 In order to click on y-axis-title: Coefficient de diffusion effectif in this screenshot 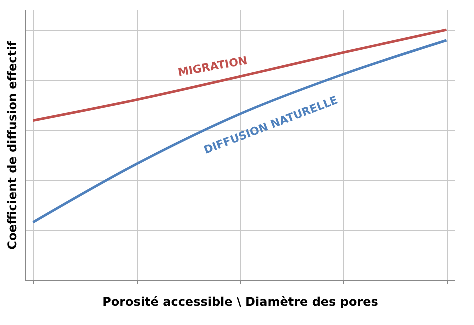, I will do `click(13, 145)`.